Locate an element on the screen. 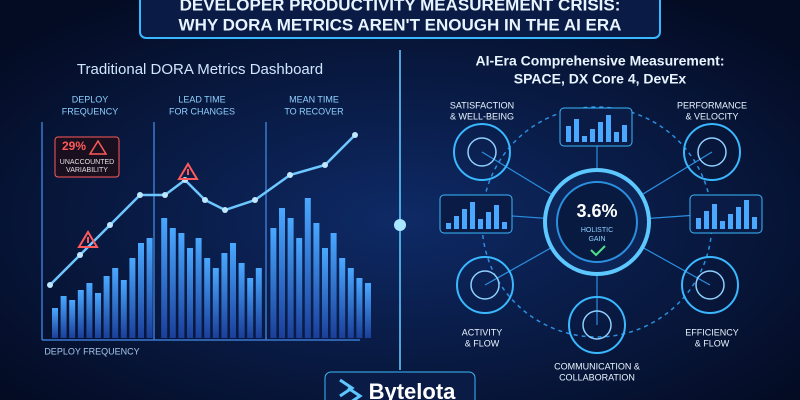  column-label: LEAD TIME is located at coordinates (201, 99).